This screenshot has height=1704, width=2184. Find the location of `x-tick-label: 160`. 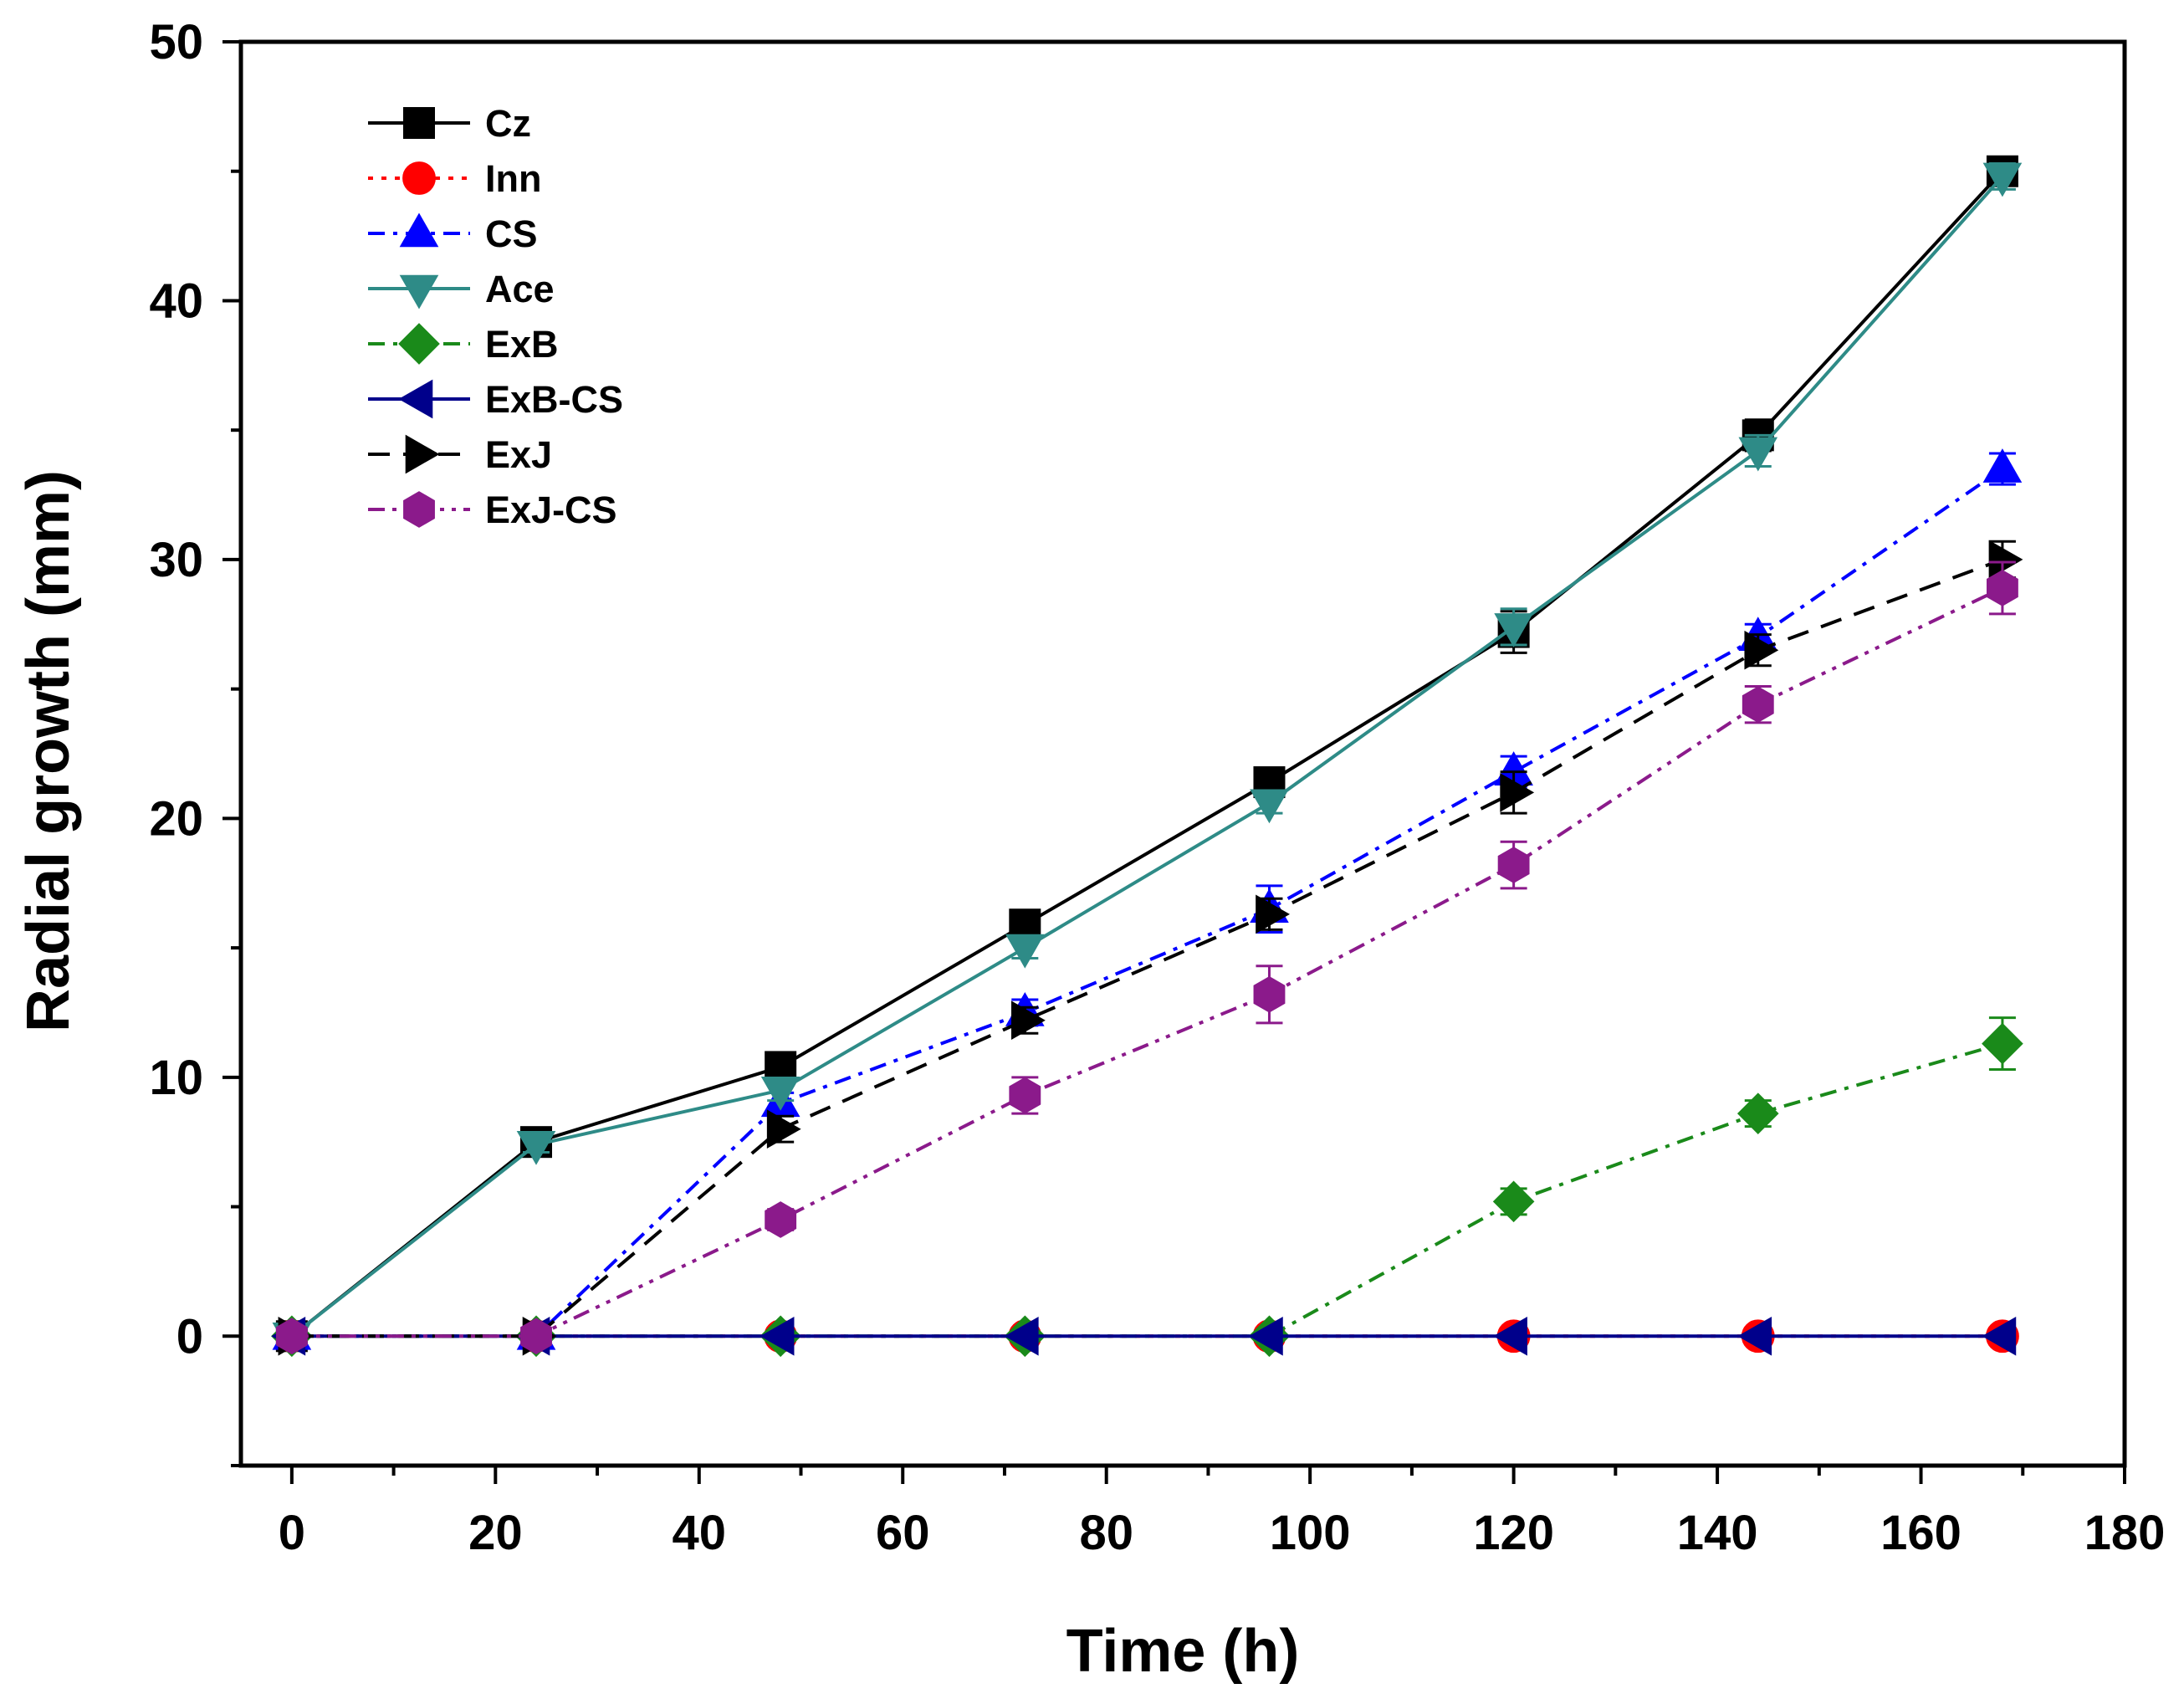

x-tick-label: 160 is located at coordinates (1921, 1533).